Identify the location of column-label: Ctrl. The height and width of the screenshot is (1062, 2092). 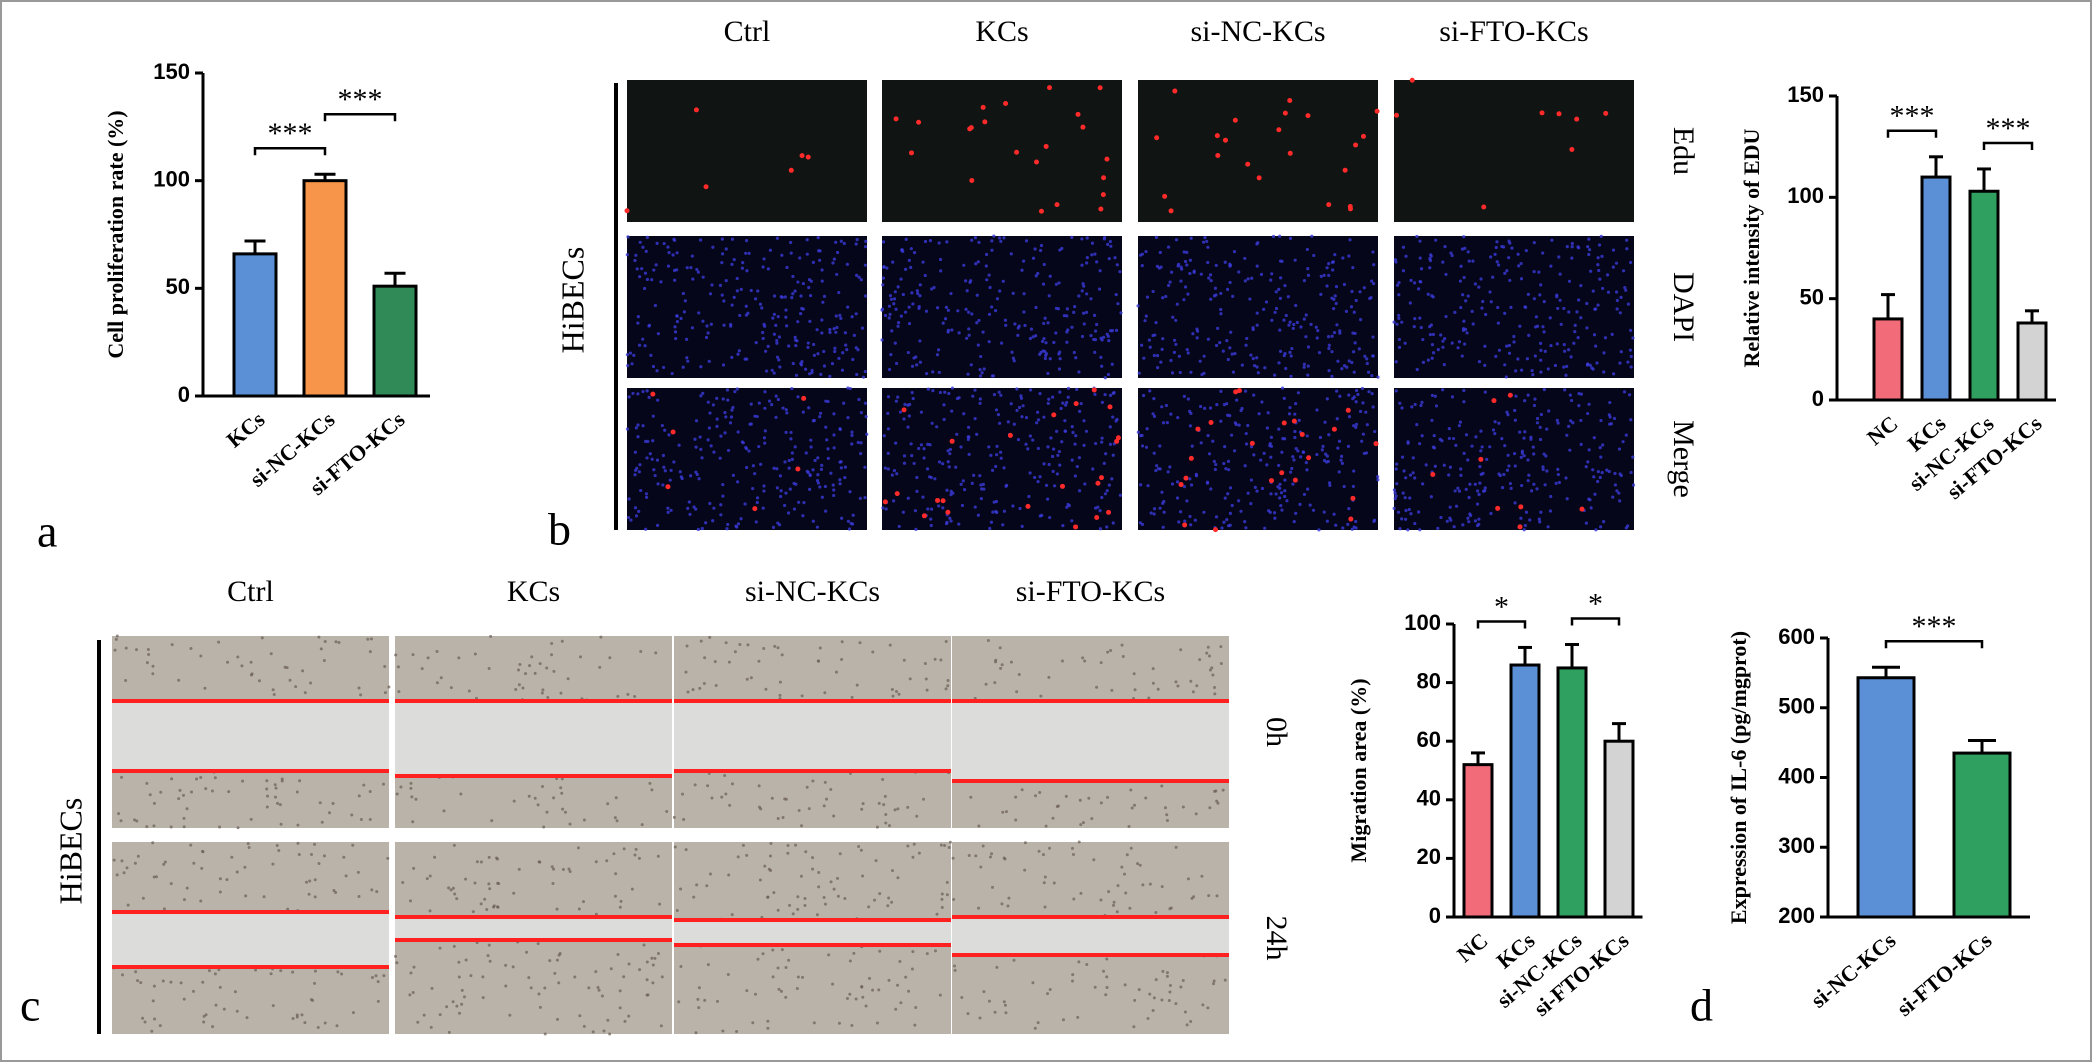
(250, 591).